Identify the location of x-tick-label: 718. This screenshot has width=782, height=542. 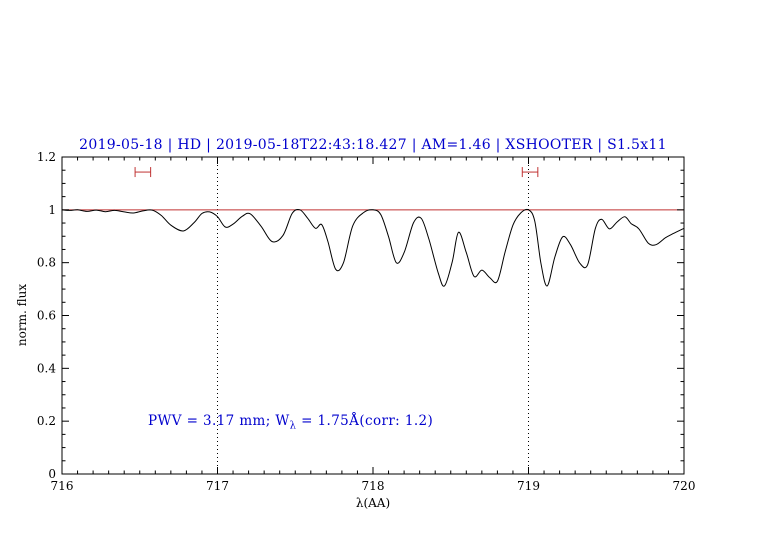
(373, 486).